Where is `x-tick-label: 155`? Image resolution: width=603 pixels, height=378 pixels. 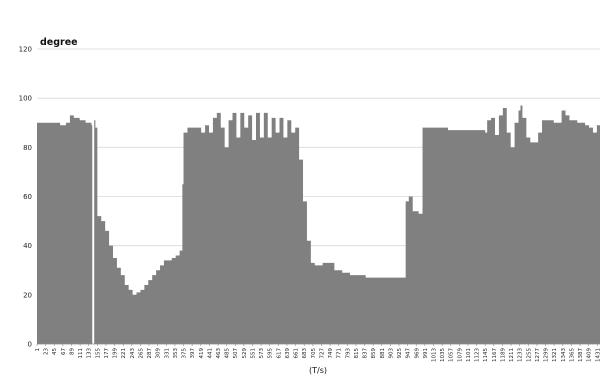 x-tick-label: 155 is located at coordinates (98, 353).